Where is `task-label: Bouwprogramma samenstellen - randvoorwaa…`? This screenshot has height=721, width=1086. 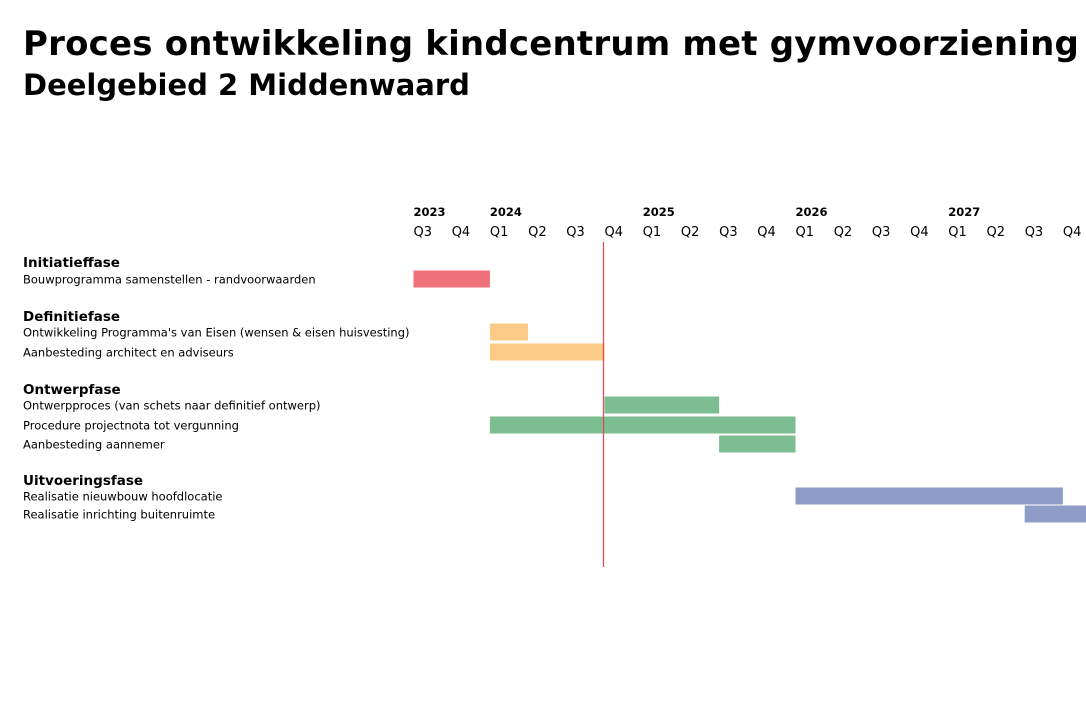
task-label: Bouwprogramma samenstellen - randvoorwaa… is located at coordinates (169, 280).